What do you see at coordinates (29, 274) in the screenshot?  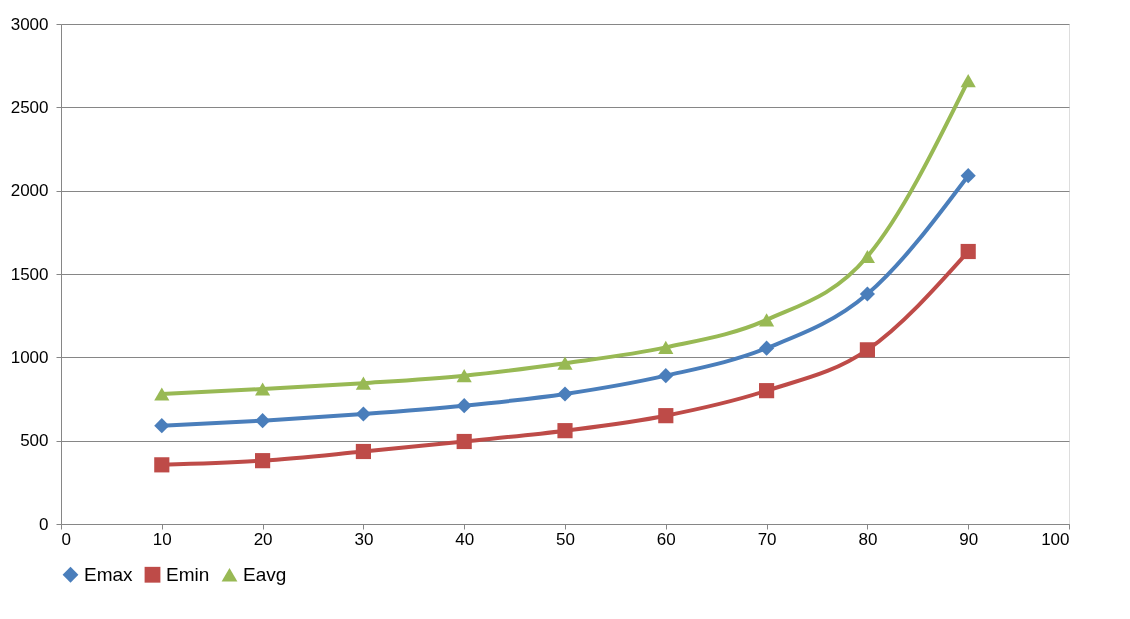 I see `y-tick-label: 1500` at bounding box center [29, 274].